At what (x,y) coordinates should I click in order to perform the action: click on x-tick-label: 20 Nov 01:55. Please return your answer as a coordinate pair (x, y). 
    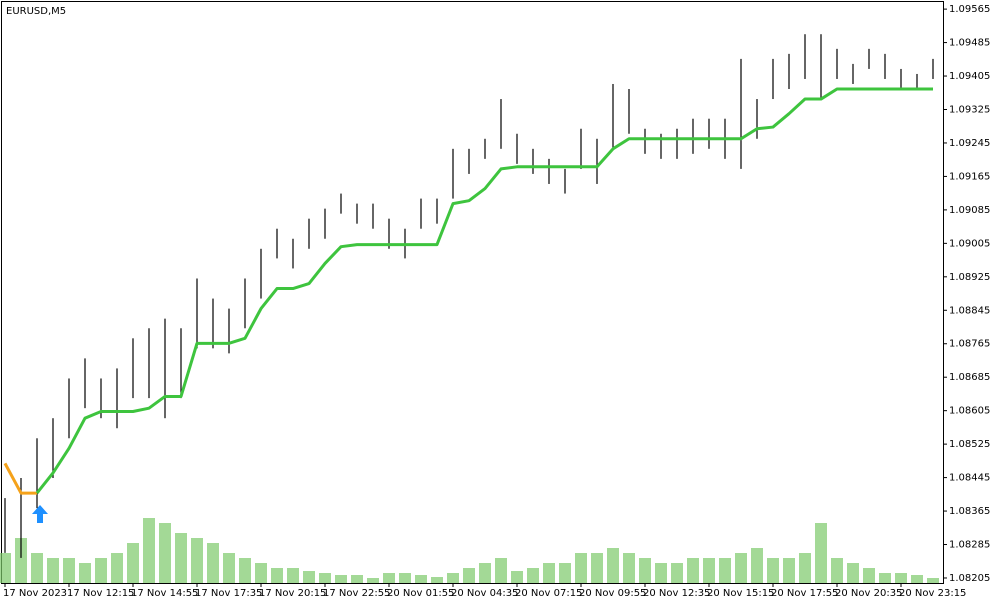
    Looking at the image, I should click on (420, 593).